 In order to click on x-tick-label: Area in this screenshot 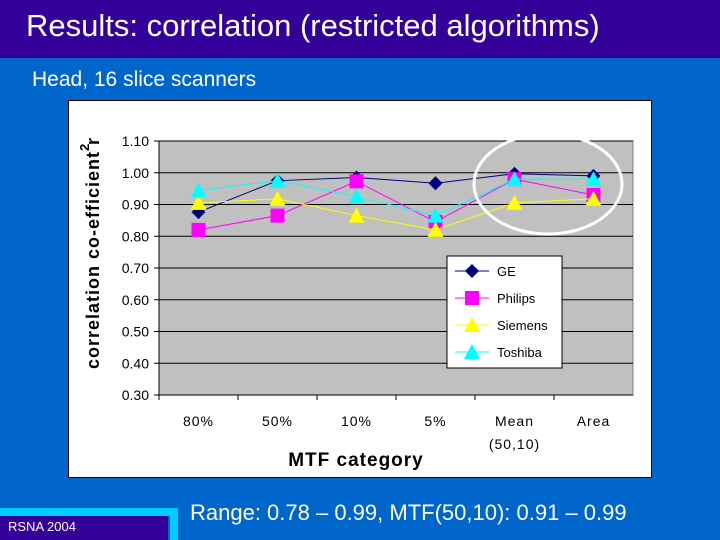, I will do `click(594, 421)`.